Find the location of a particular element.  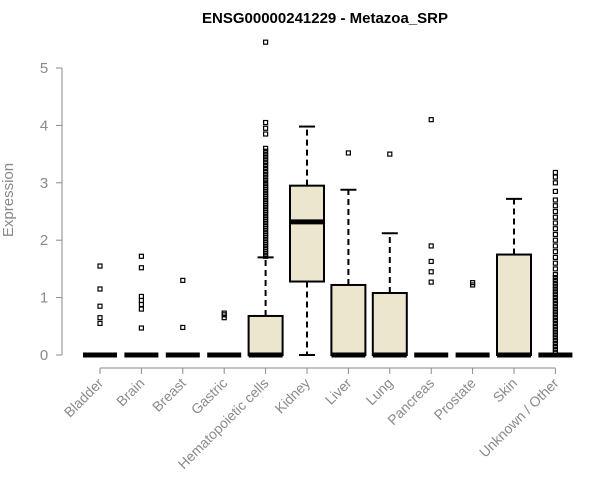

x-tick-label: Skin is located at coordinates (505, 390).